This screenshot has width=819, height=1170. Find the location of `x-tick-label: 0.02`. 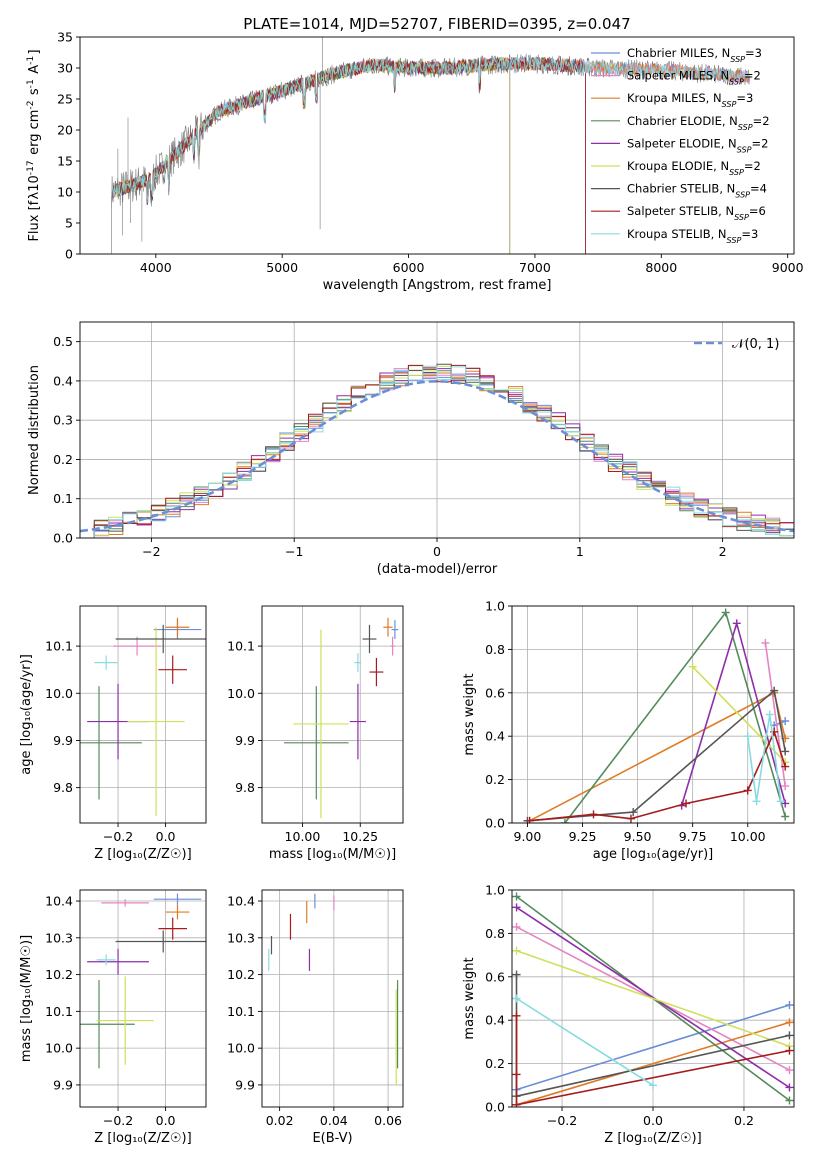

x-tick-label: 0.02 is located at coordinates (280, 1120).